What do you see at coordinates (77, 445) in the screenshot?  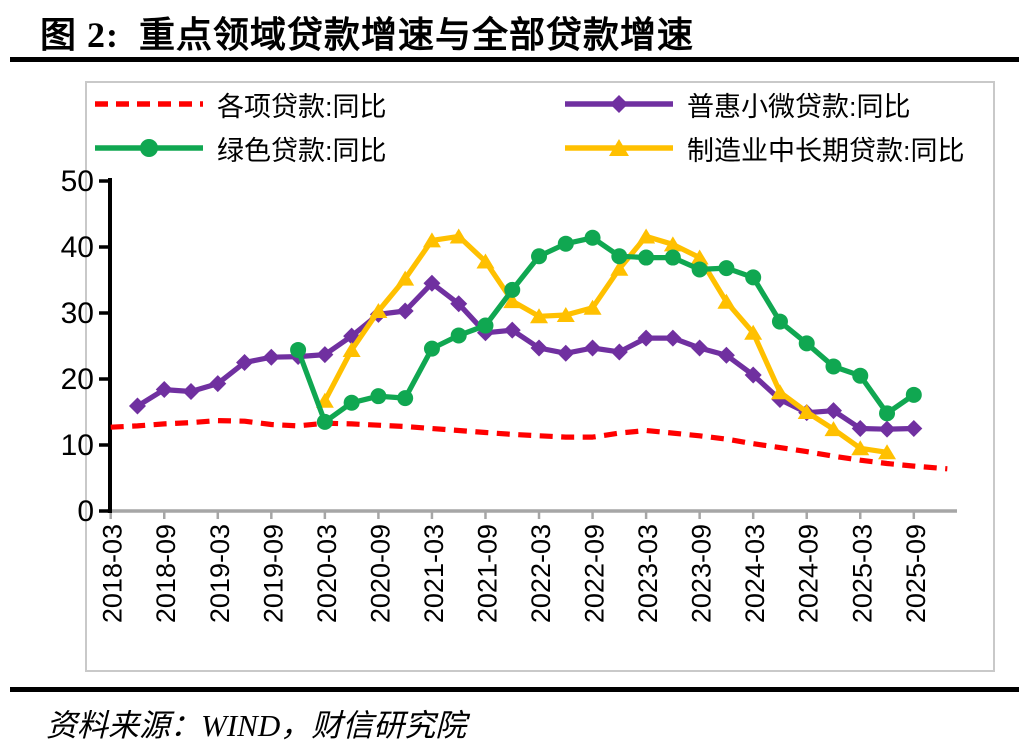 I see `y-tick-label: 10` at bounding box center [77, 445].